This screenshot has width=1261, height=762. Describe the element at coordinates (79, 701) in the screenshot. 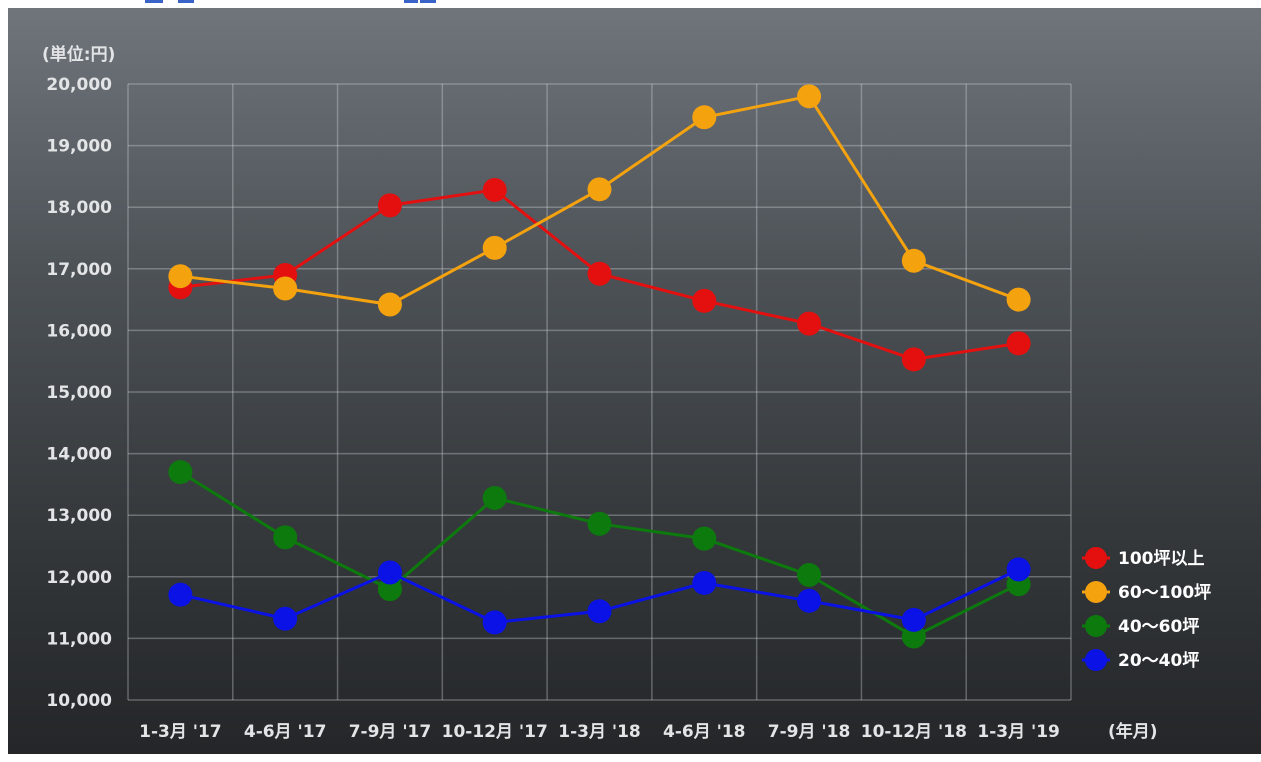

I see `y-tick-label: 10,000` at that location.